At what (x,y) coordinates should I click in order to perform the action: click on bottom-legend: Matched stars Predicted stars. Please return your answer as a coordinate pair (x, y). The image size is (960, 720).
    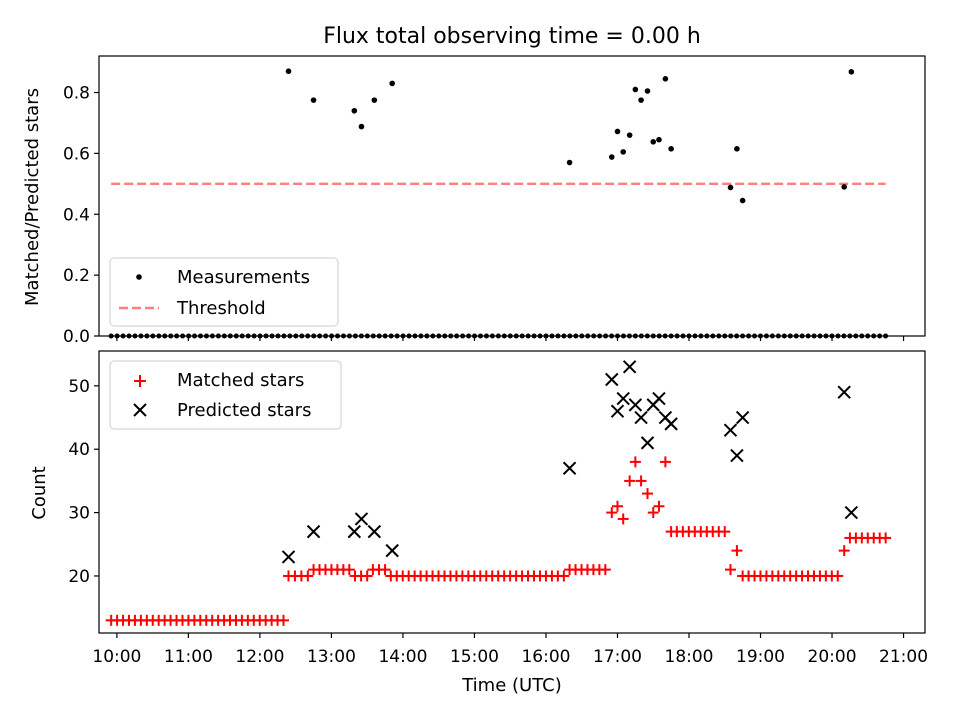
    Looking at the image, I should click on (225, 395).